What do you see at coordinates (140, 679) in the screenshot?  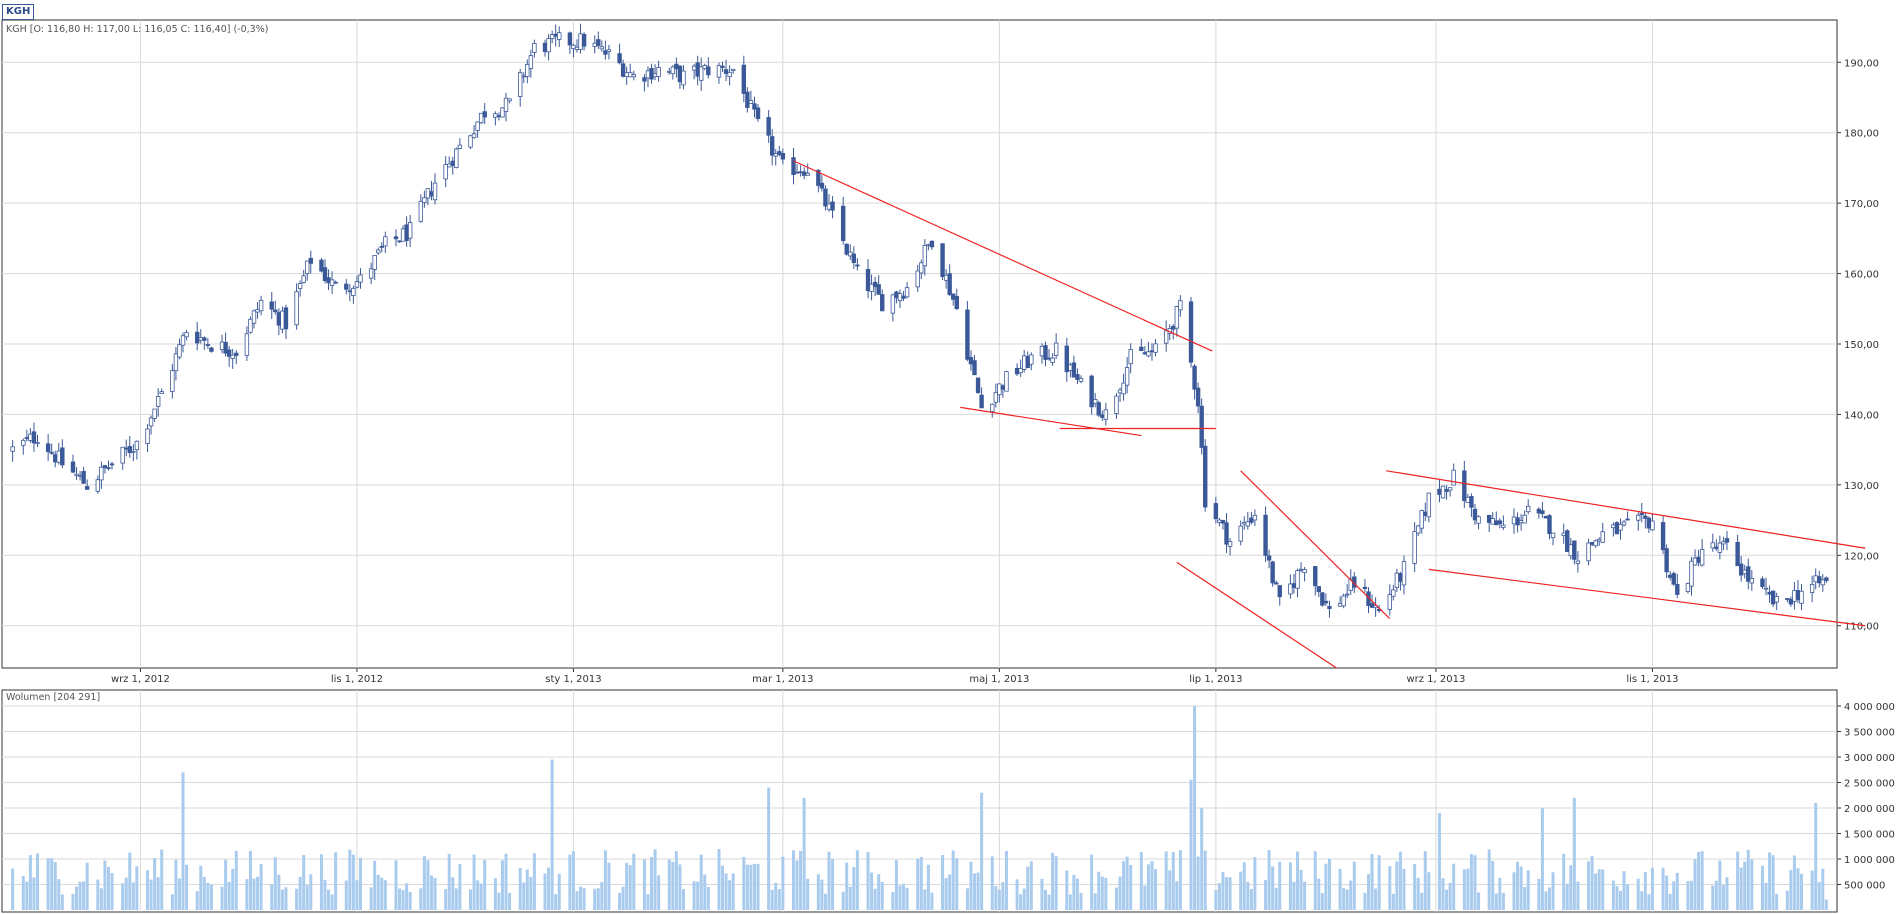 I see `x-tick-label: wrz 1, 2012` at bounding box center [140, 679].